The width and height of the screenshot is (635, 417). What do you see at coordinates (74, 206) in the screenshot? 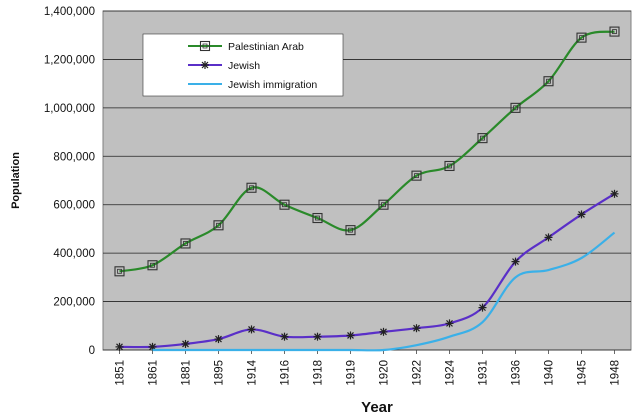
I see `y-tick-label: 600,000` at bounding box center [74, 206].